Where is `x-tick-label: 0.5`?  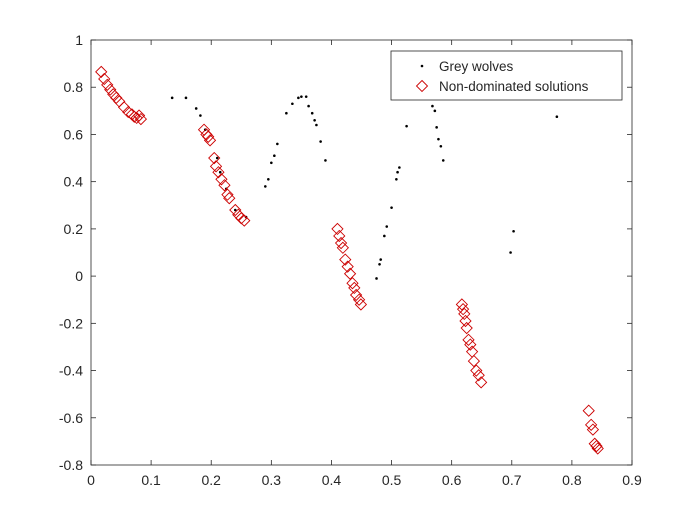
x-tick-label: 0.5 is located at coordinates (392, 480).